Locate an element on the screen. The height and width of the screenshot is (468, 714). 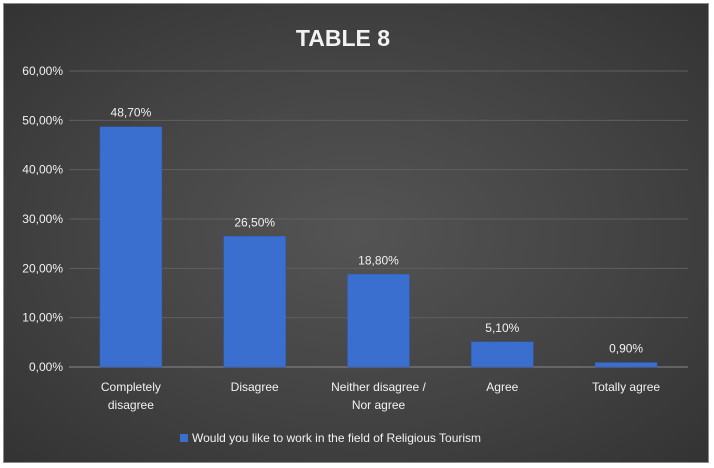
y-tick-label: 40,00% is located at coordinates (42, 170).